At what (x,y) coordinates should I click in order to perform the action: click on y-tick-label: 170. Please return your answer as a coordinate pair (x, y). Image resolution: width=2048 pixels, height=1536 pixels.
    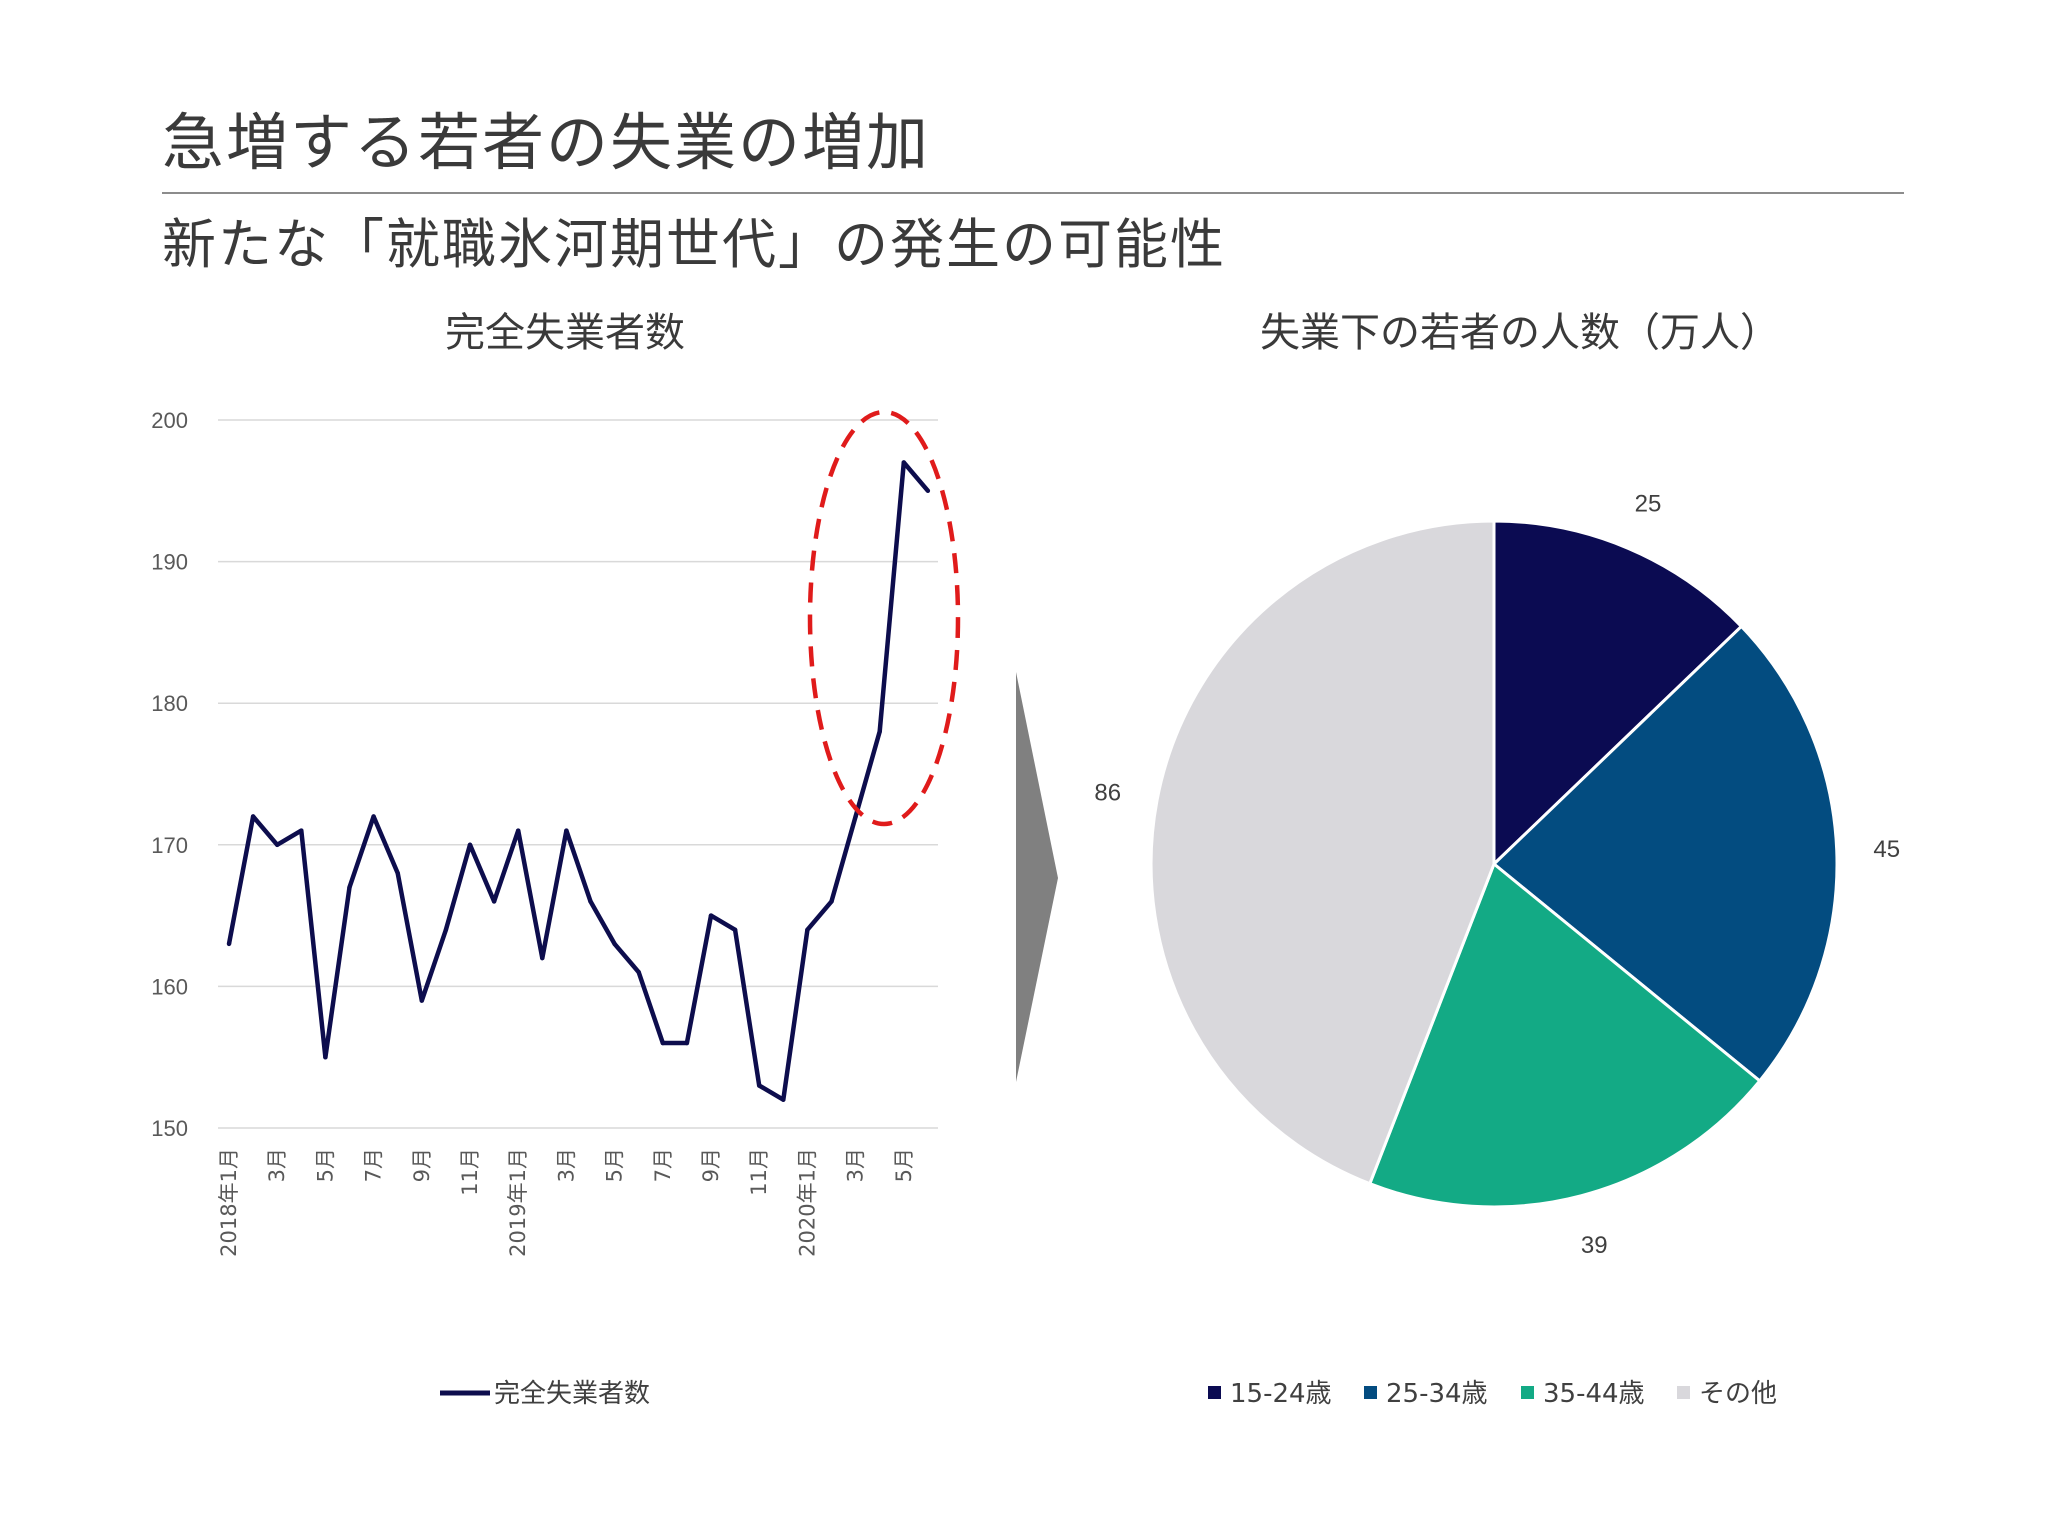
    Looking at the image, I should click on (169, 845).